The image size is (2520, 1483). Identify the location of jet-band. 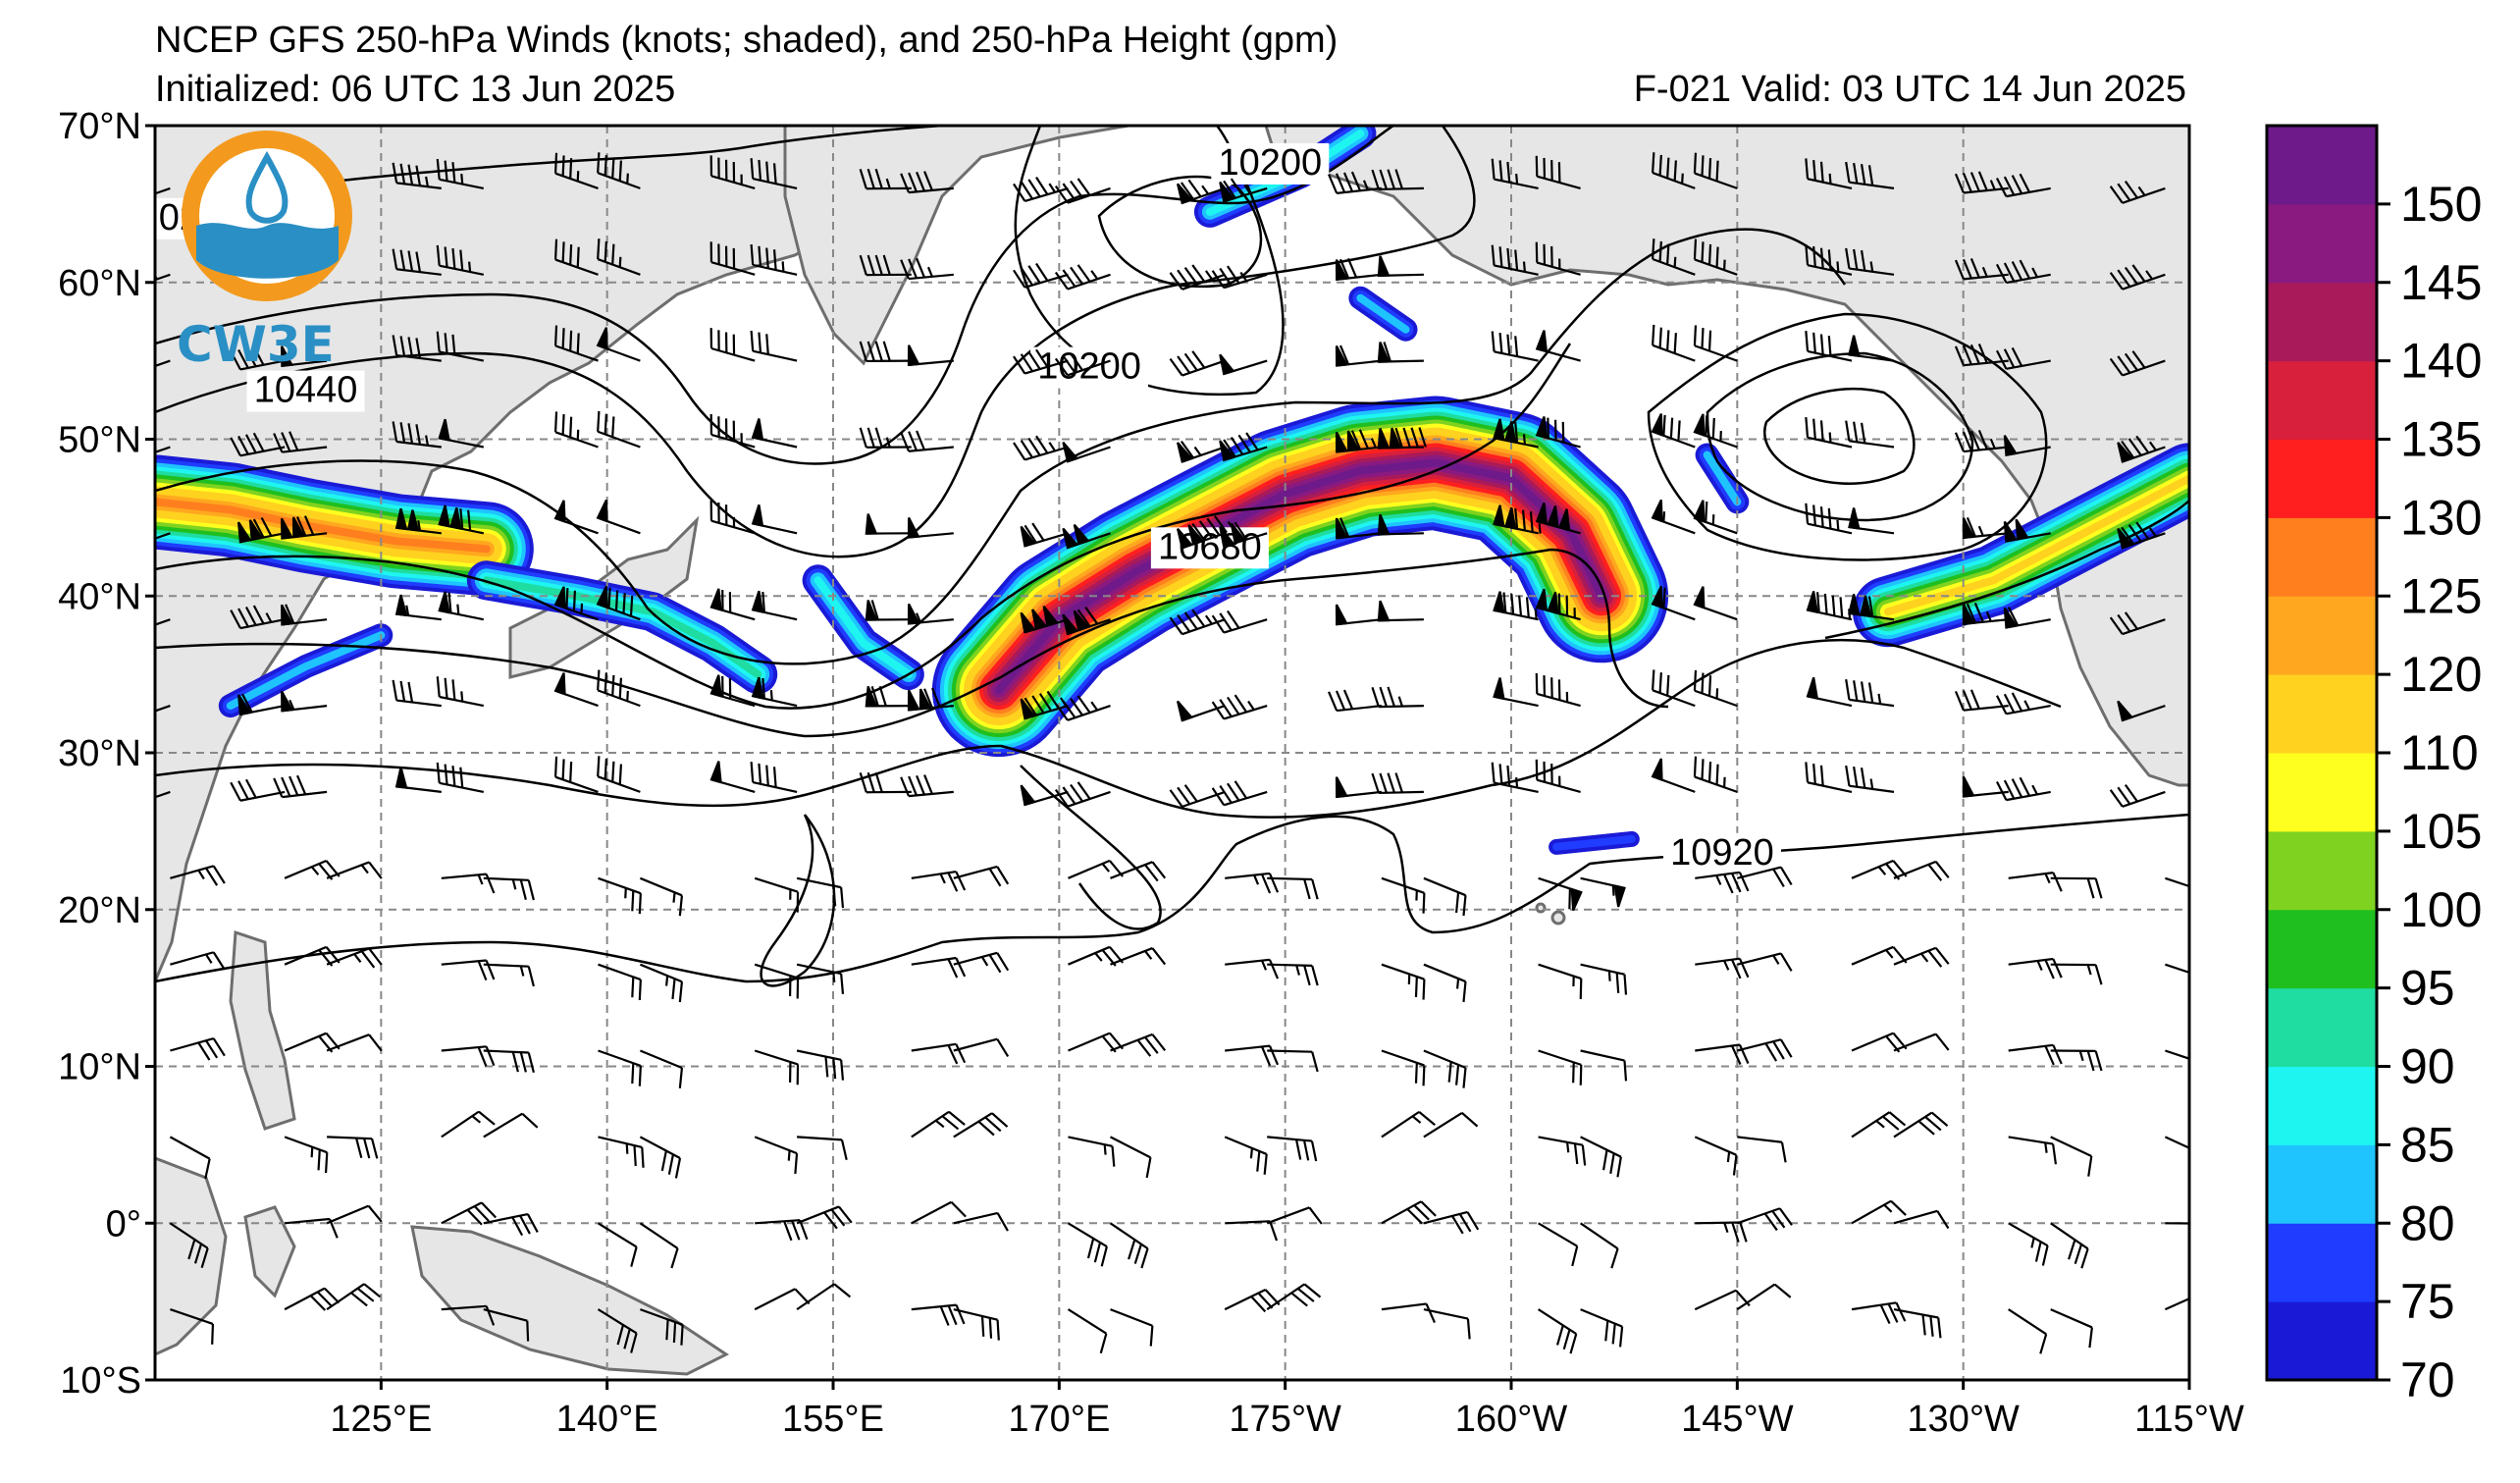
(323, 526).